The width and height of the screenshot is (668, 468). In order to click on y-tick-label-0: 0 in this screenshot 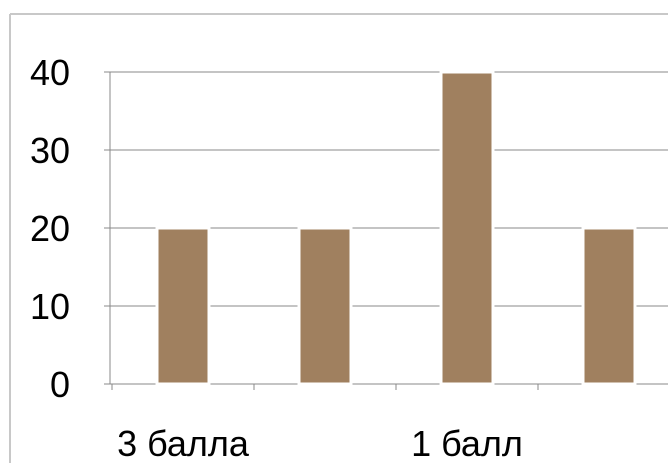, I will do `click(60, 384)`.